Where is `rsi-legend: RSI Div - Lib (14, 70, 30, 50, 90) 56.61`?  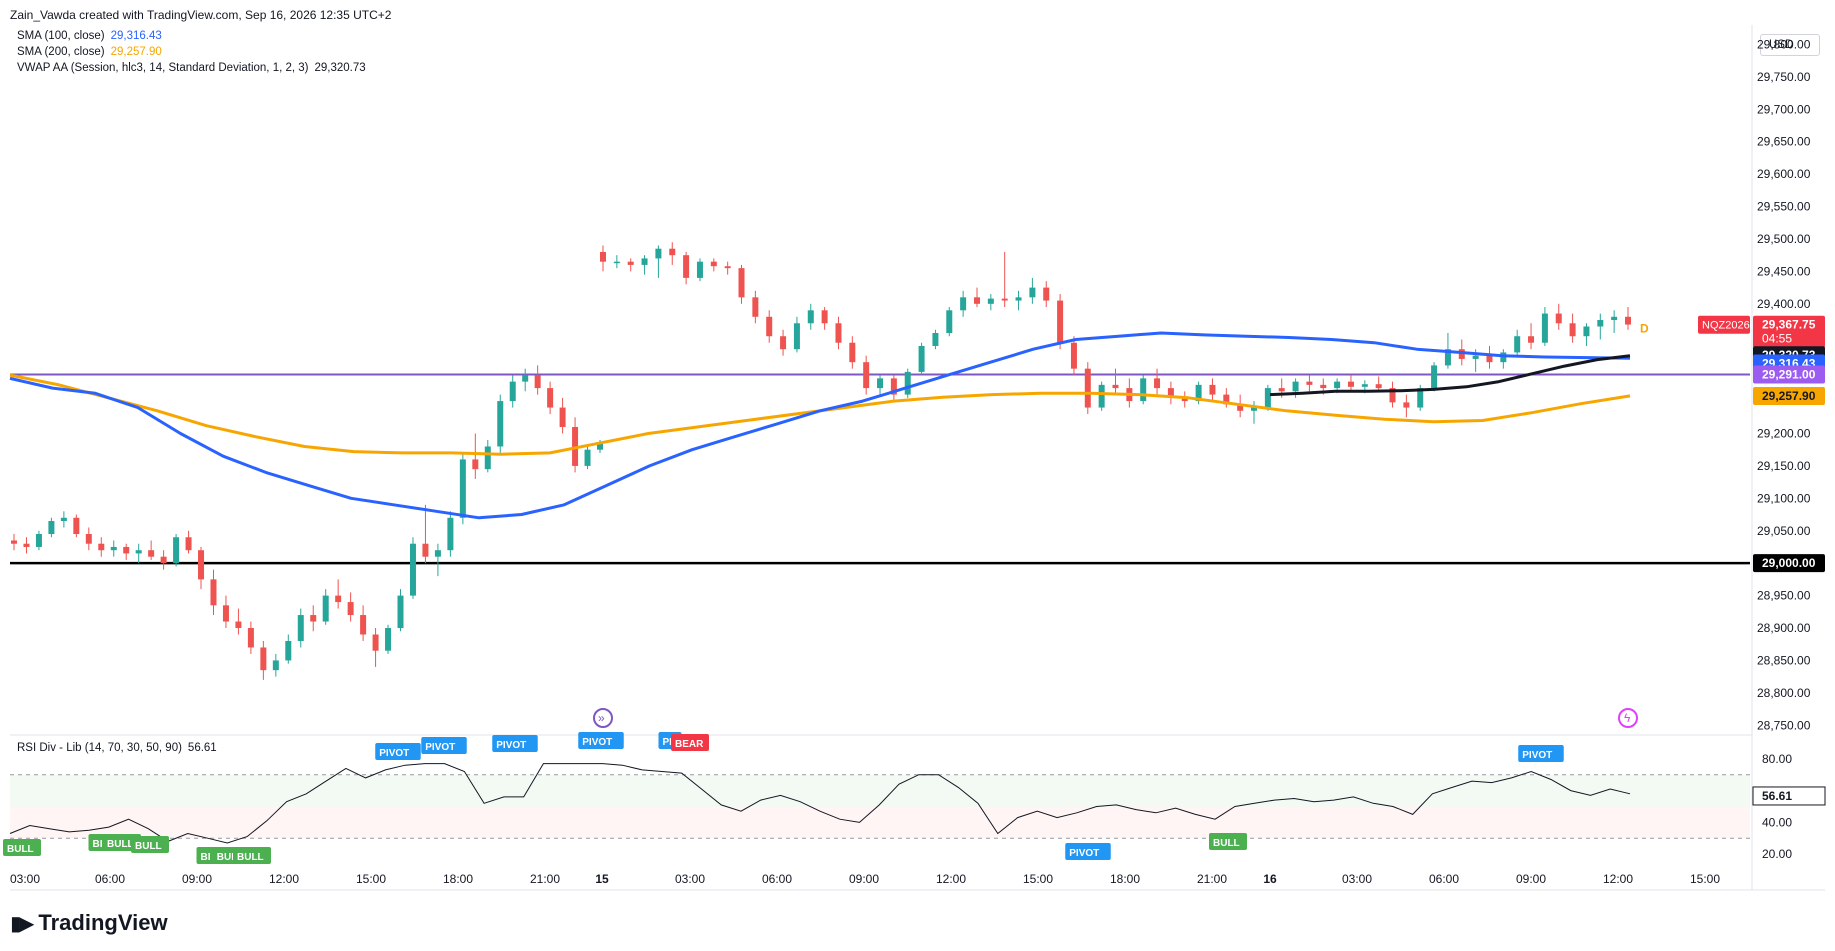
rsi-legend: RSI Div - Lib (14, 70, 30, 50, 90) 56.61 is located at coordinates (117, 748).